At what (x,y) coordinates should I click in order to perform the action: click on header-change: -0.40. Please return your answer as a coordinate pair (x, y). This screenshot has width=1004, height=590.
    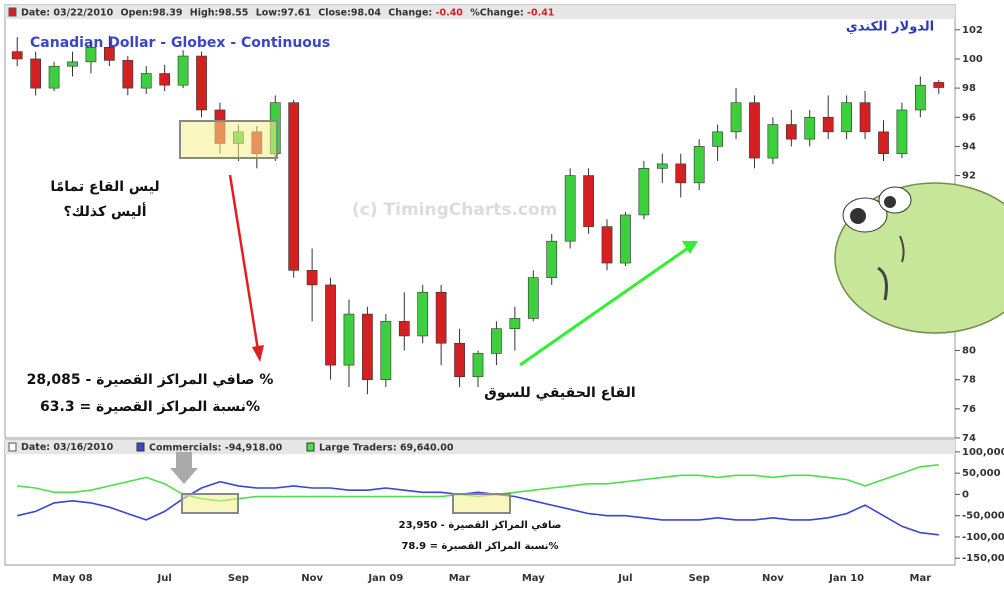
    Looking at the image, I should click on (450, 12).